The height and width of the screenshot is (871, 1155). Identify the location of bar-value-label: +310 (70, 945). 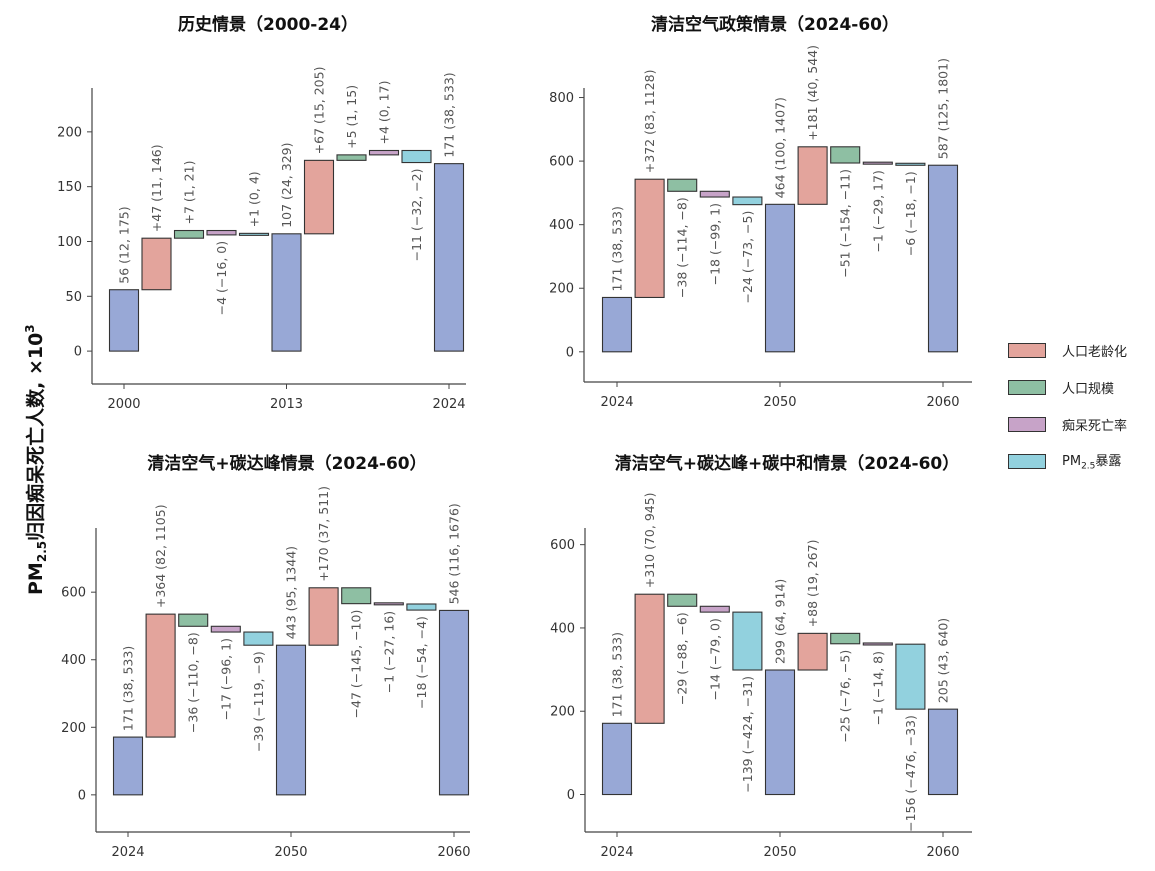
(649, 540).